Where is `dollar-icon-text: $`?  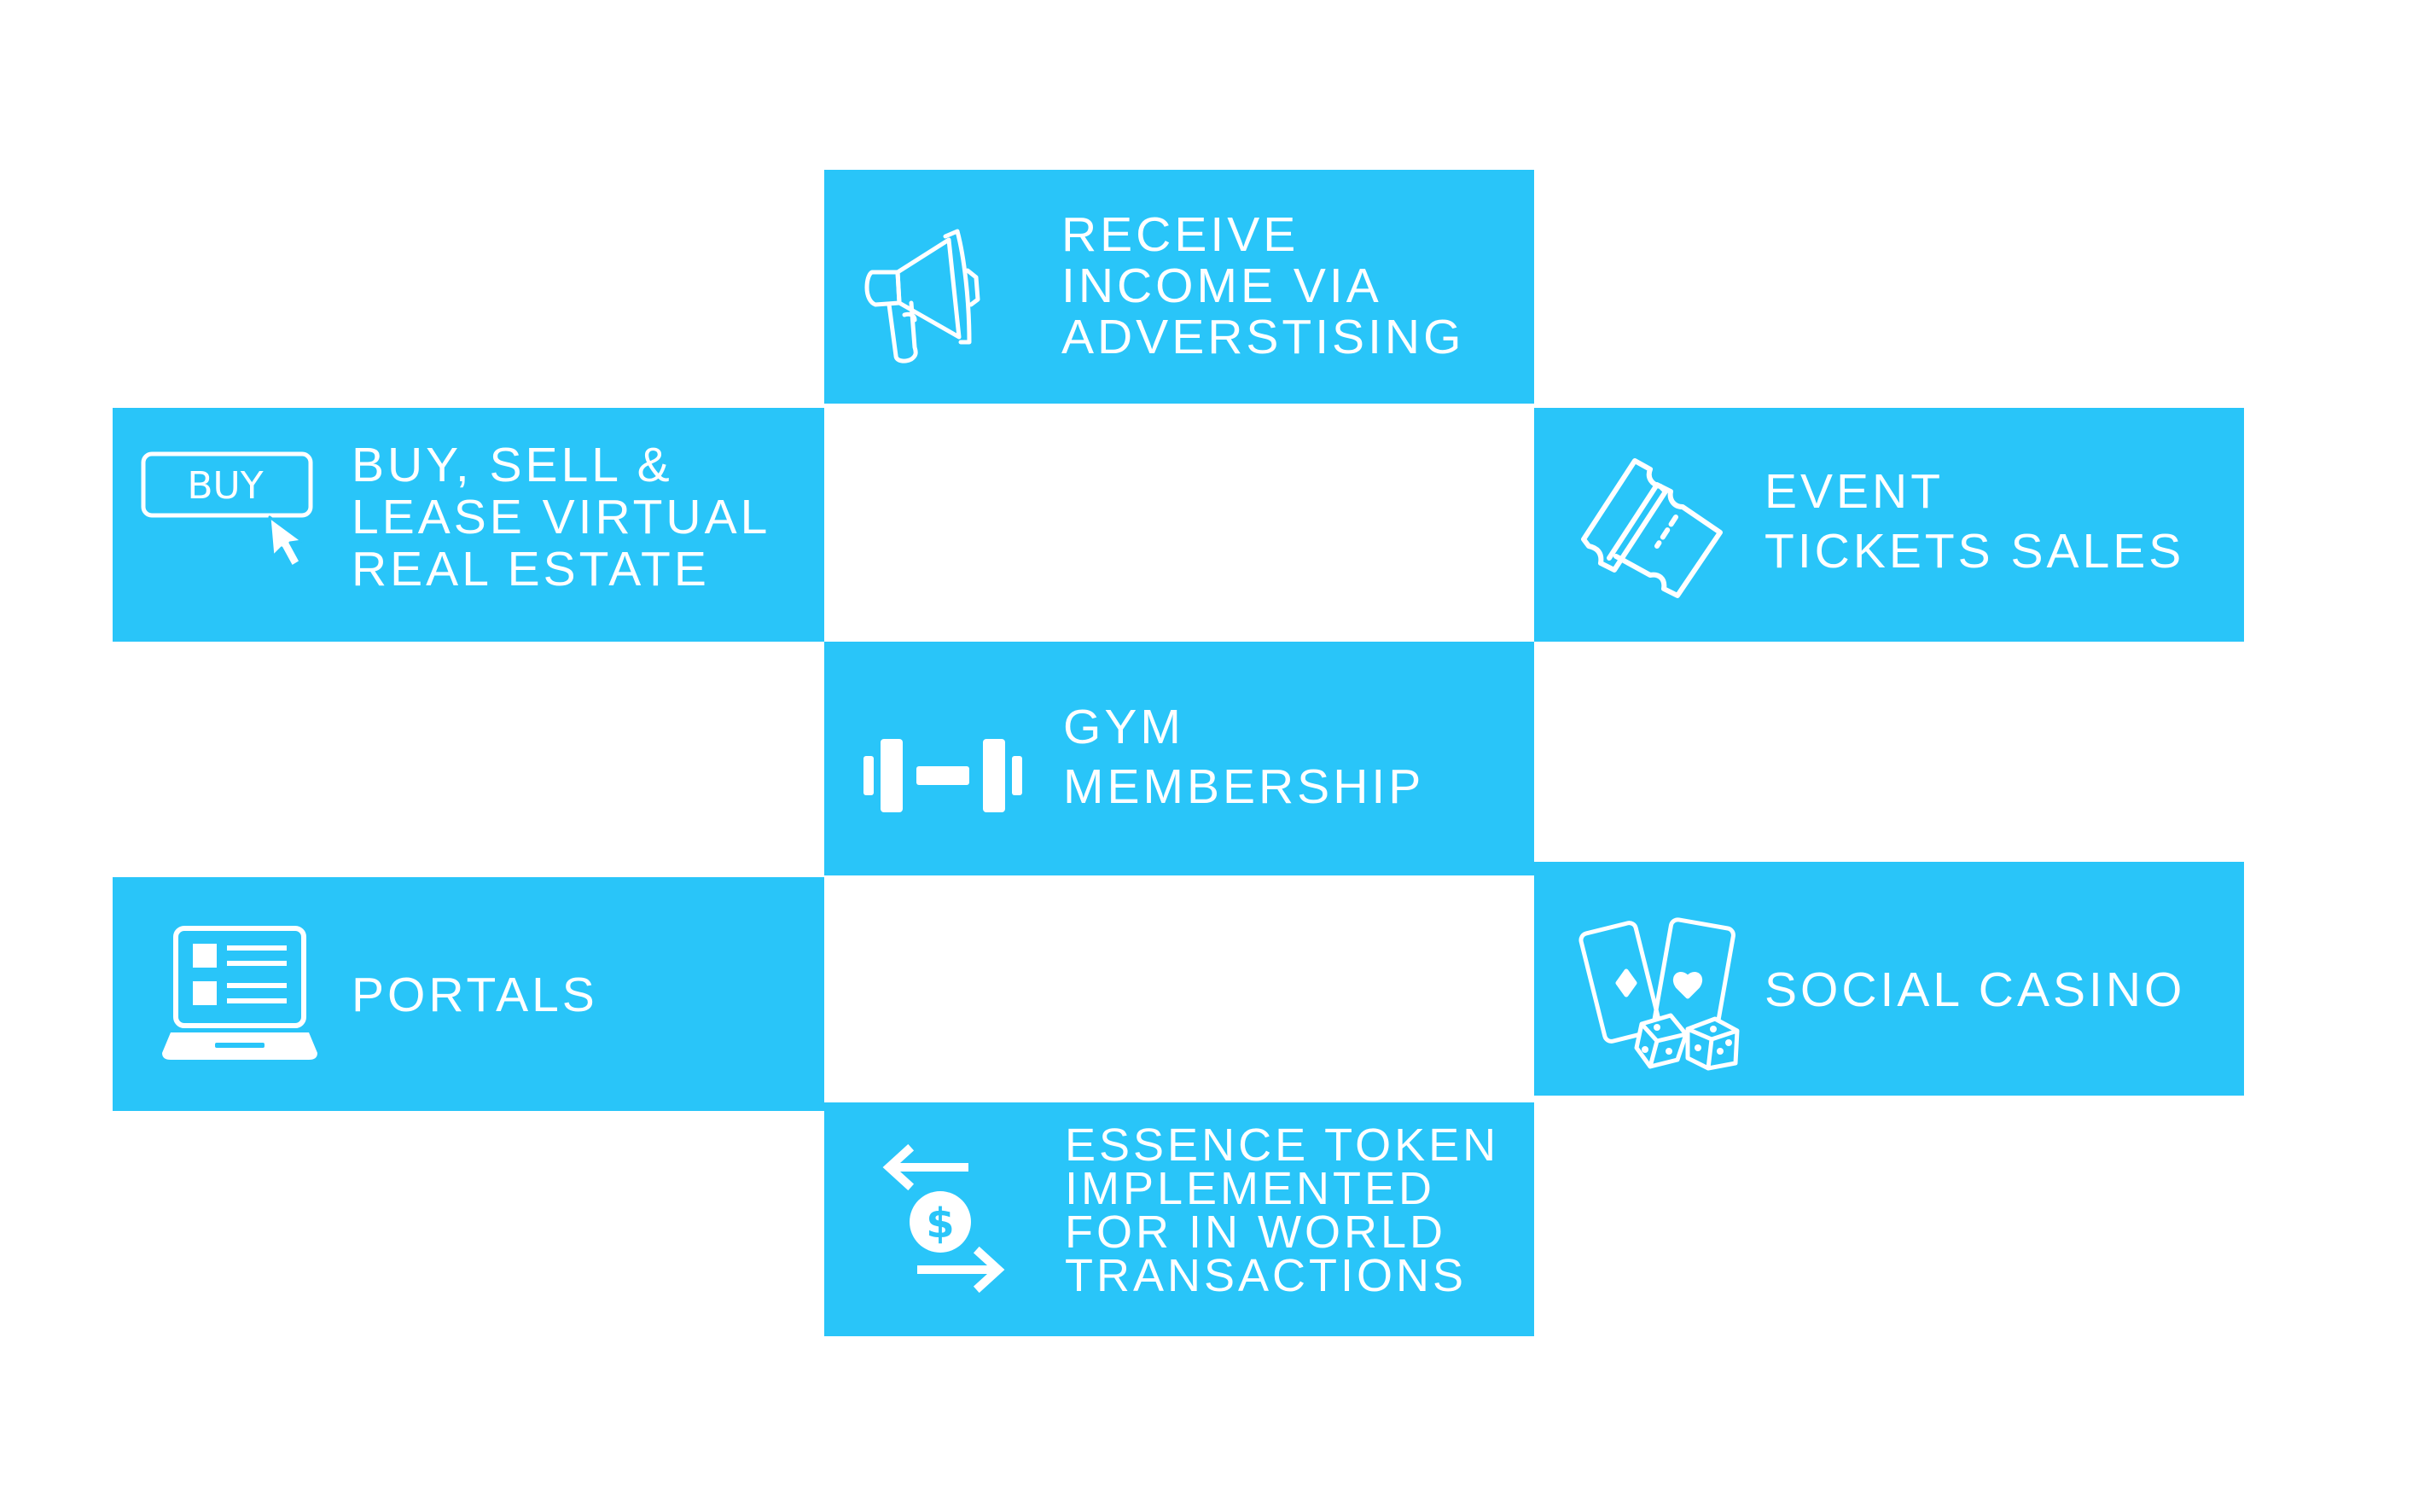 dollar-icon-text: $ is located at coordinates (940, 1223).